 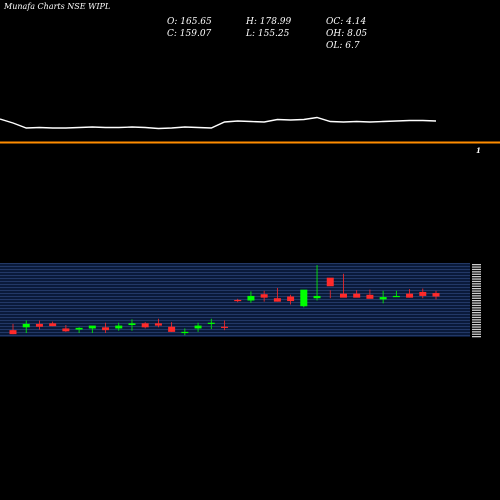 What do you see at coordinates (347, 34) in the screenshot?
I see `oh-value: OH: 8.05` at bounding box center [347, 34].